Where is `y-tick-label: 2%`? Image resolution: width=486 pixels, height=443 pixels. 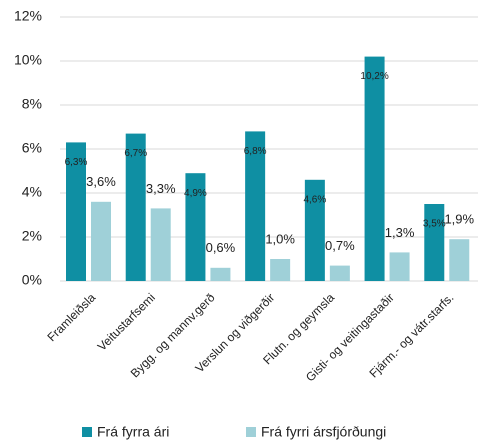 y-tick-label: 2% is located at coordinates (32, 236).